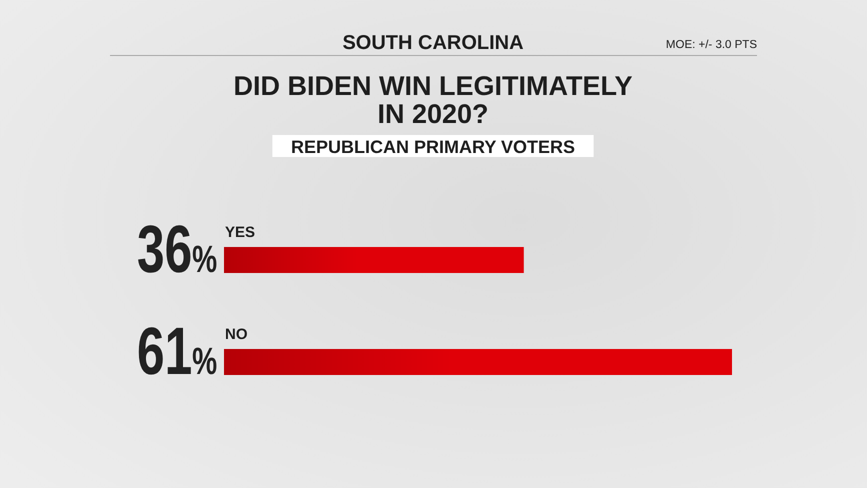 The height and width of the screenshot is (488, 867). I want to click on y-tick-label: YES, so click(240, 232).